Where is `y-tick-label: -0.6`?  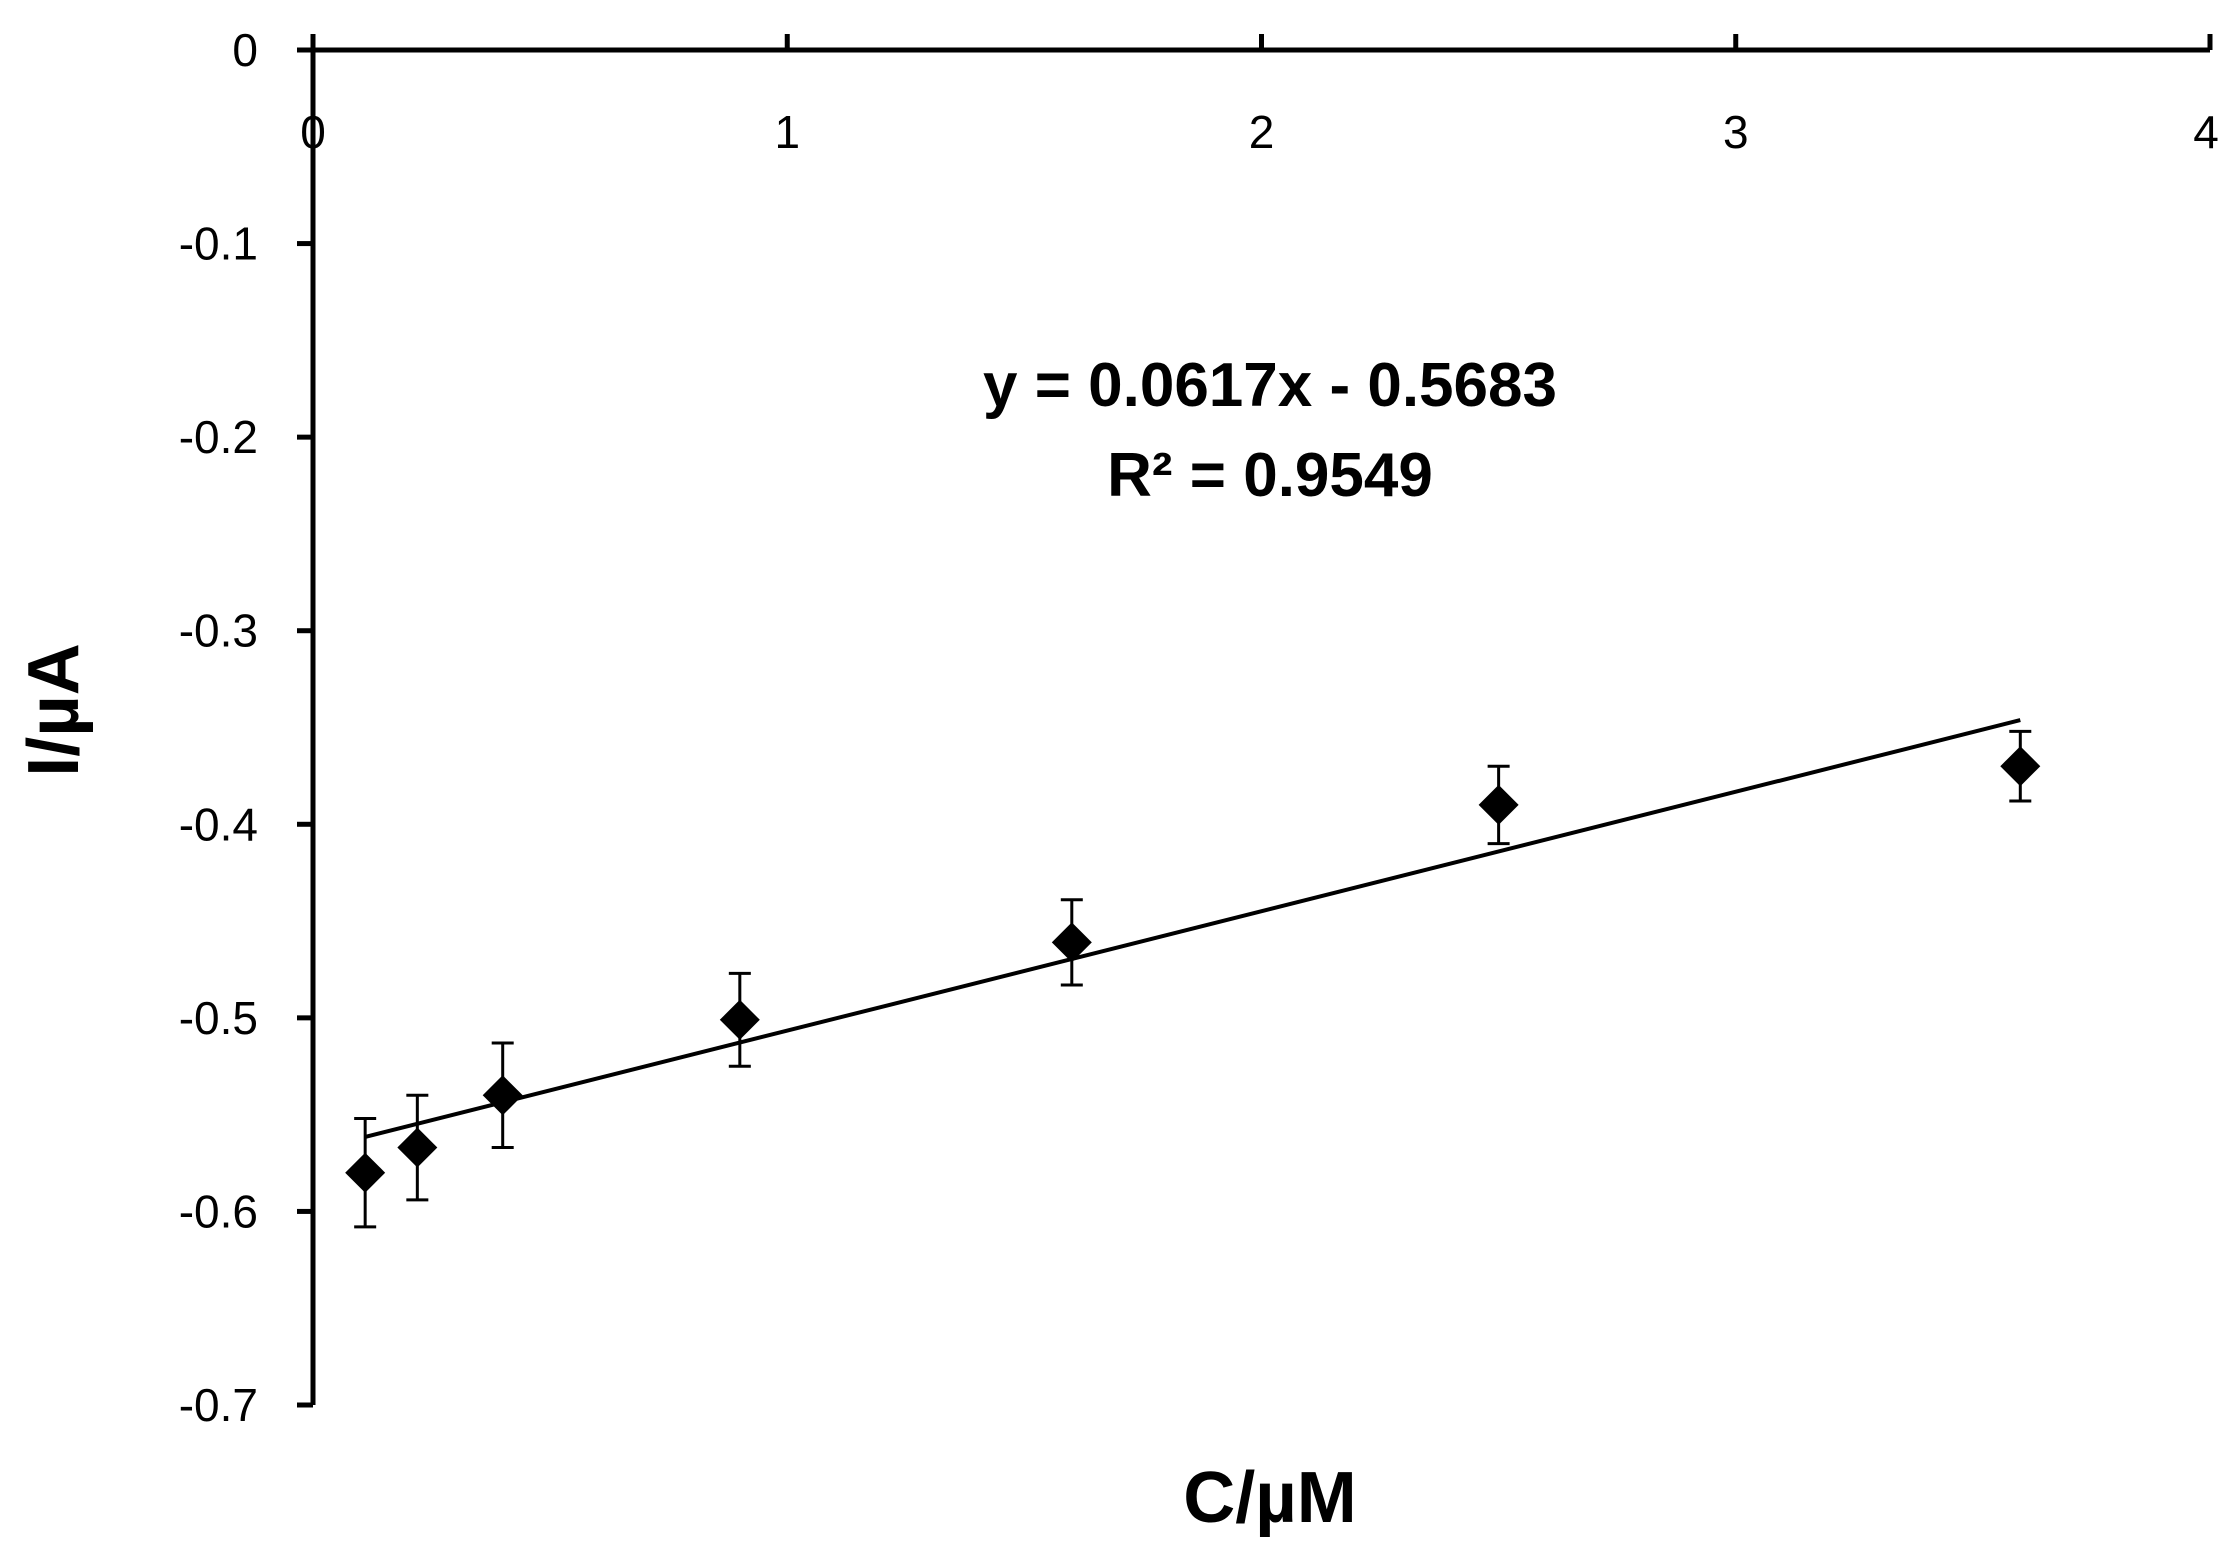
y-tick-label: -0.6 is located at coordinates (218, 1211).